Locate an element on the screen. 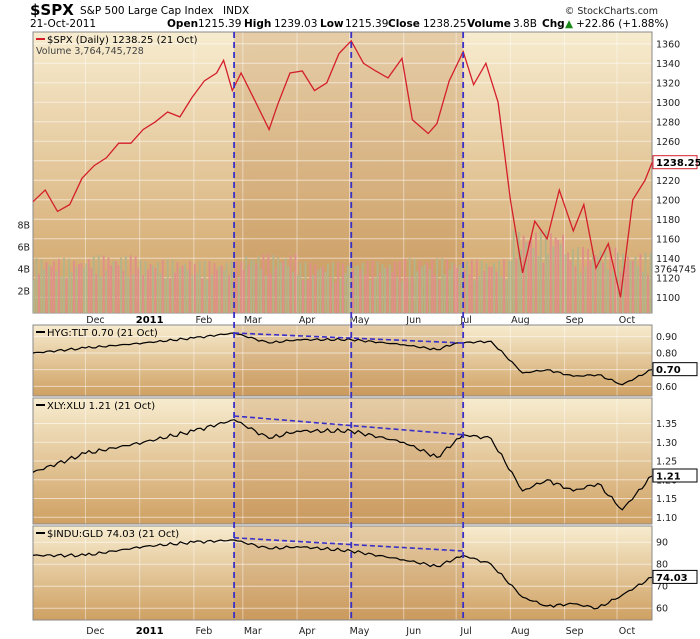 The image size is (700, 639). volume-value: 3.8B is located at coordinates (525, 24).